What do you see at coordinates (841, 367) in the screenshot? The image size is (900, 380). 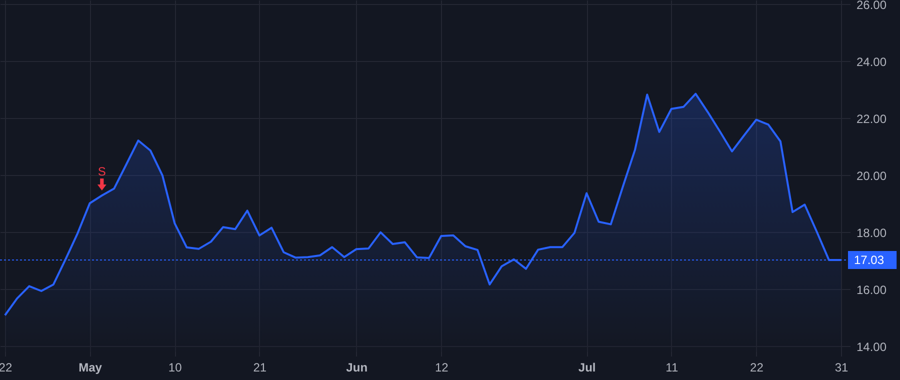 I see `x-tick-label: 31` at bounding box center [841, 367].